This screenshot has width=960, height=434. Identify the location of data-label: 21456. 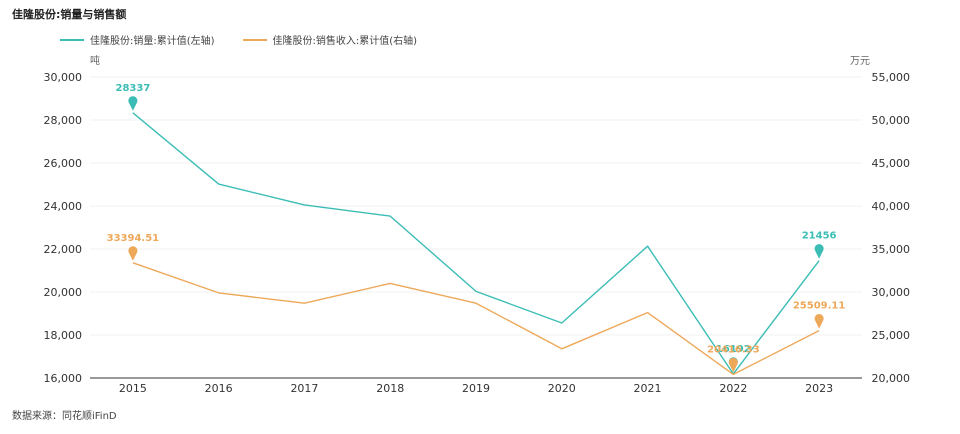
(819, 236).